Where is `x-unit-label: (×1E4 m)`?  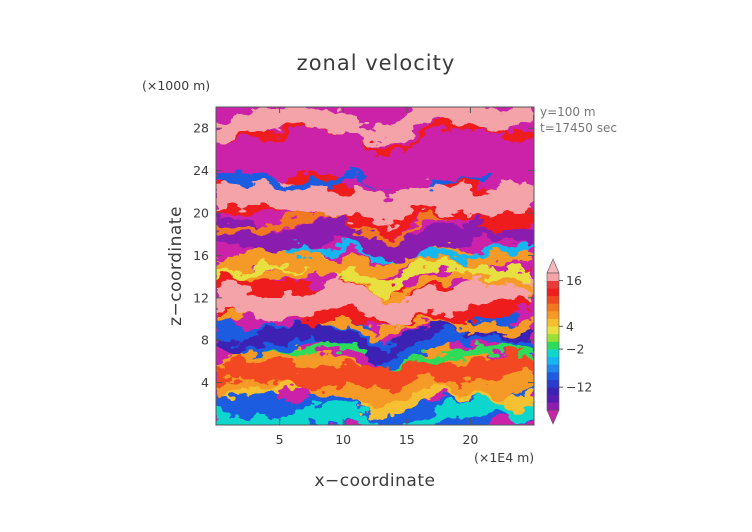 x-unit-label: (×1E4 m) is located at coordinates (504, 457).